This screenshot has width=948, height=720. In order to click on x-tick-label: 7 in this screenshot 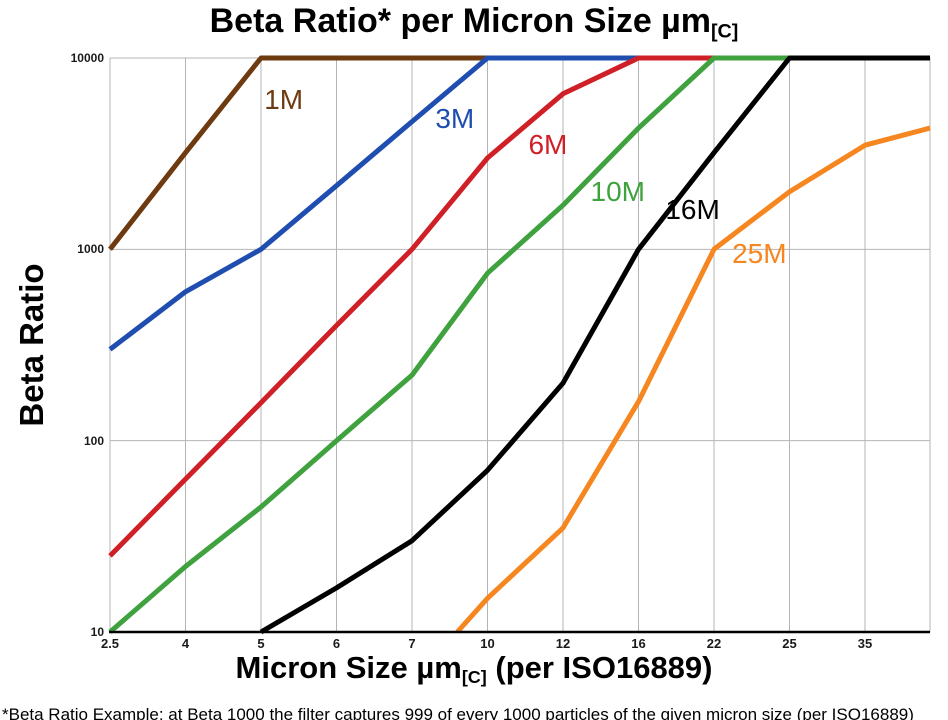, I will do `click(412, 643)`.